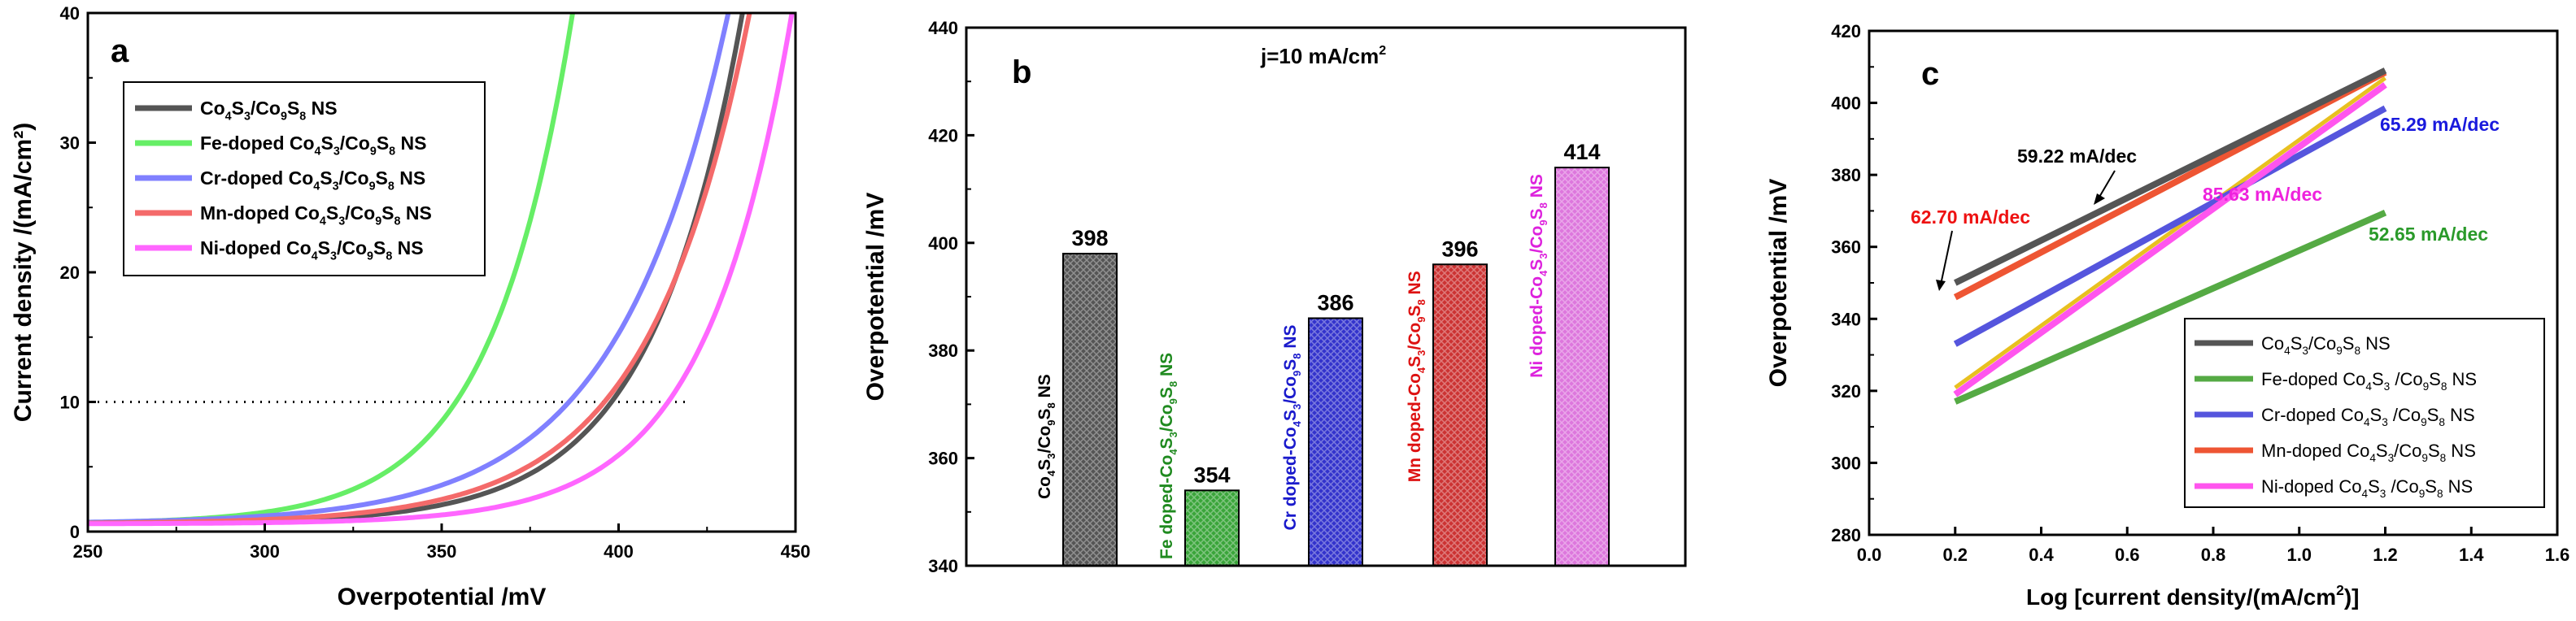 The height and width of the screenshot is (621, 2576). Describe the element at coordinates (442, 551) in the screenshot. I see `x-tick-label: 350` at that location.